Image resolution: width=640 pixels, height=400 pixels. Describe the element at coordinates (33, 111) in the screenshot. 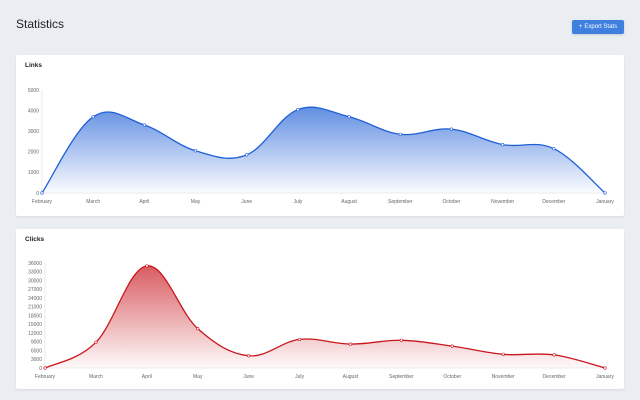

I see `links-y-tick: 4000` at that location.